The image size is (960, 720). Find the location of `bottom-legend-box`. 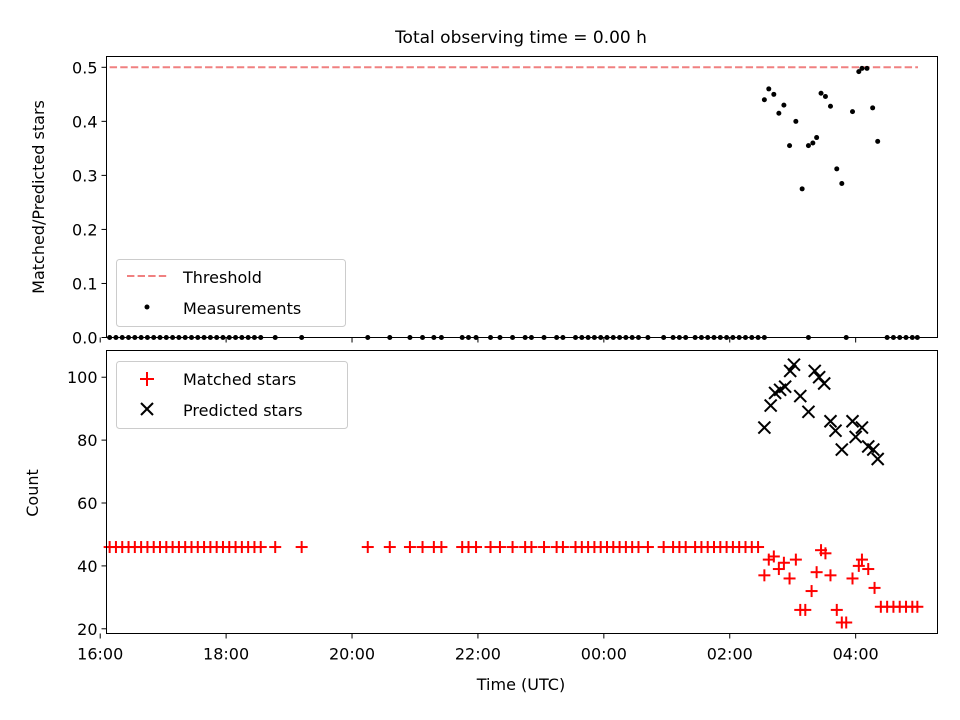

bottom-legend-box is located at coordinates (232, 395).